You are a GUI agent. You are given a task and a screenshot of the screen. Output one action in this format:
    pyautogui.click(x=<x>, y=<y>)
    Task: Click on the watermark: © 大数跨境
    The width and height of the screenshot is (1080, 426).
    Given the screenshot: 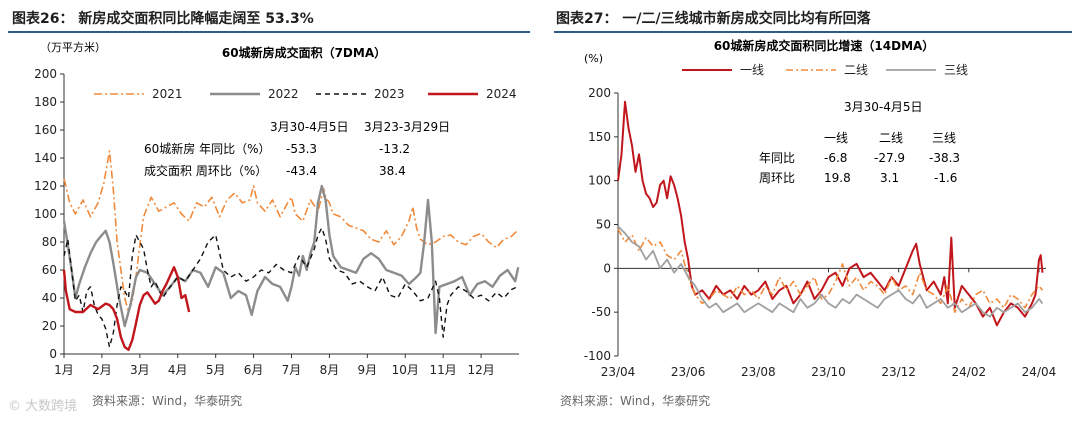 What is the action you would take?
    pyautogui.click(x=43, y=406)
    